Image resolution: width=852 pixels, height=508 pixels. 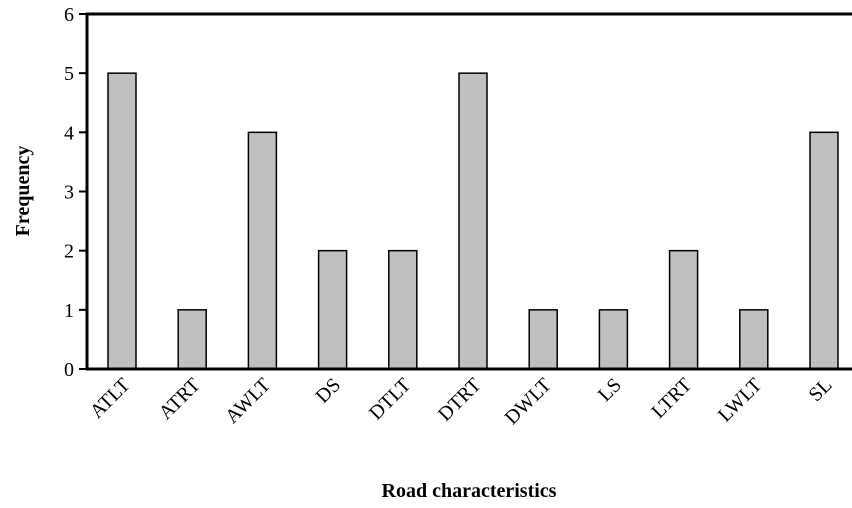 What do you see at coordinates (69, 252) in the screenshot?
I see `y-tick-label: 2` at bounding box center [69, 252].